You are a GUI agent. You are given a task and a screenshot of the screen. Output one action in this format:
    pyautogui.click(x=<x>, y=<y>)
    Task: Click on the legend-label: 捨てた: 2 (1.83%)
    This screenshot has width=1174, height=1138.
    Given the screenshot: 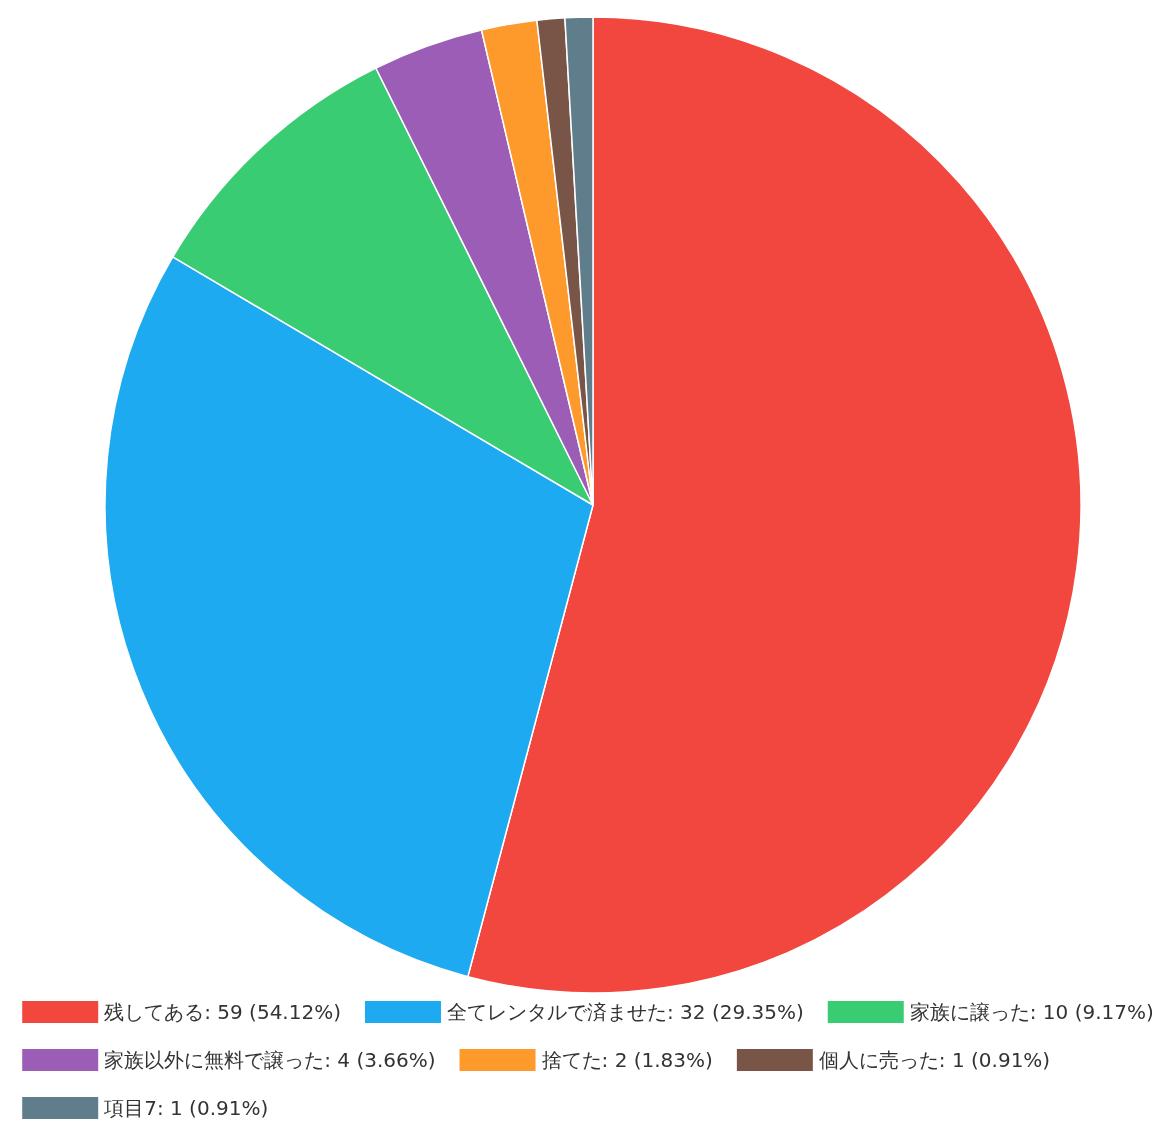 What is the action you would take?
    pyautogui.click(x=627, y=1060)
    